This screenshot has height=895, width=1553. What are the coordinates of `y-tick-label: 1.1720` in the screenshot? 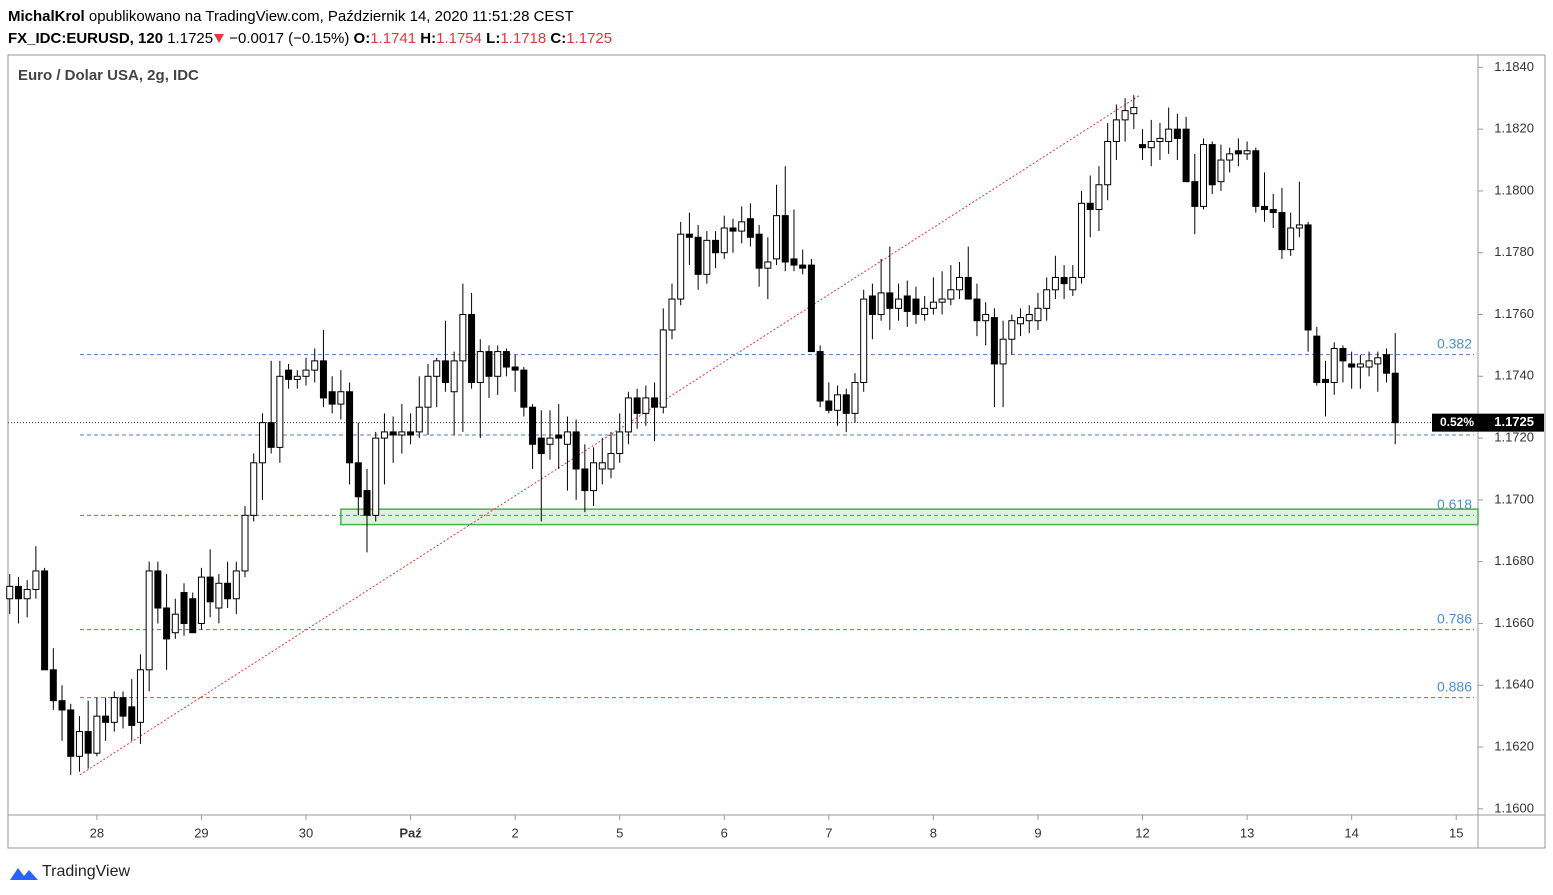 It's located at (1514, 437).